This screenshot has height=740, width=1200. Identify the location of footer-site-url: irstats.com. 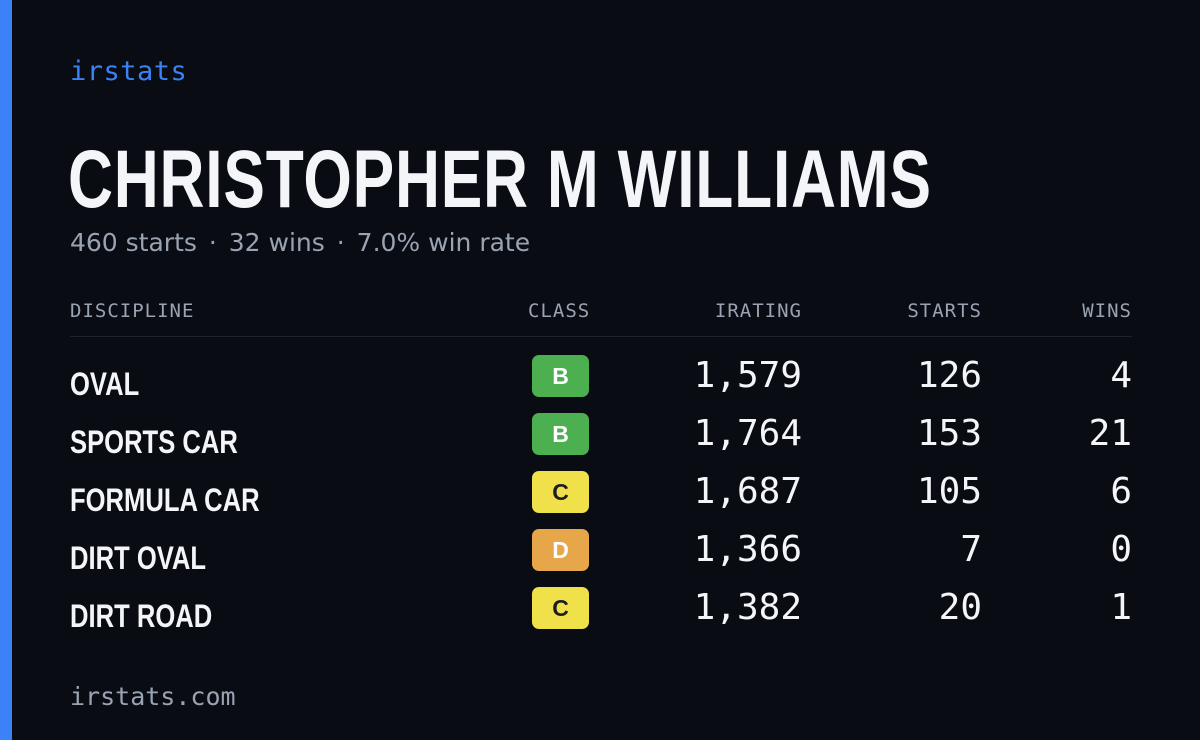
(153, 696).